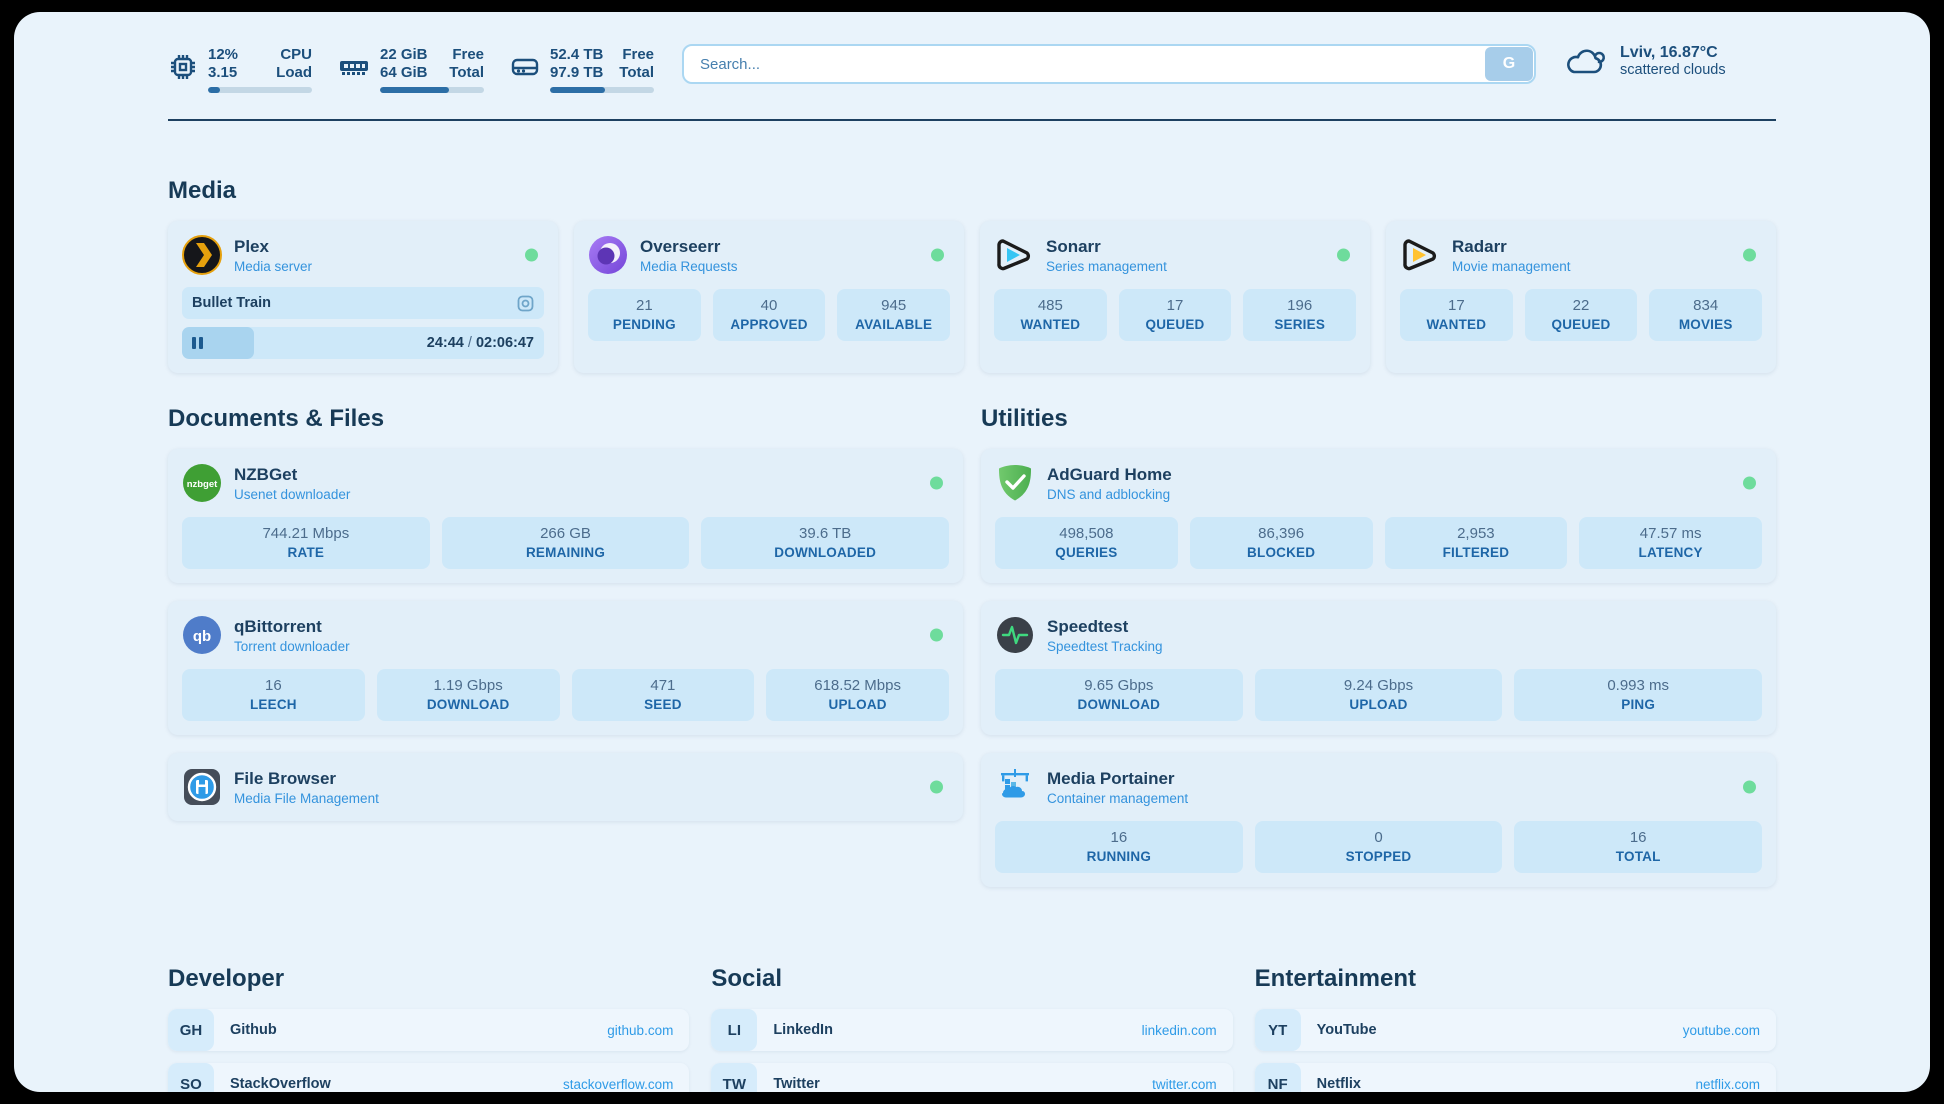 The width and height of the screenshot is (1944, 1104). What do you see at coordinates (1015, 483) in the screenshot?
I see `adguard-icon` at bounding box center [1015, 483].